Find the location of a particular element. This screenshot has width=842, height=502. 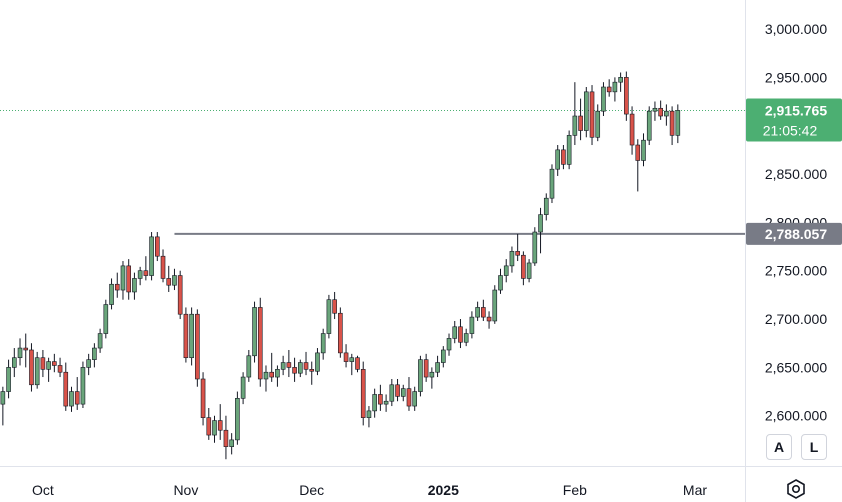

x-tick-label: Nov is located at coordinates (185, 490).